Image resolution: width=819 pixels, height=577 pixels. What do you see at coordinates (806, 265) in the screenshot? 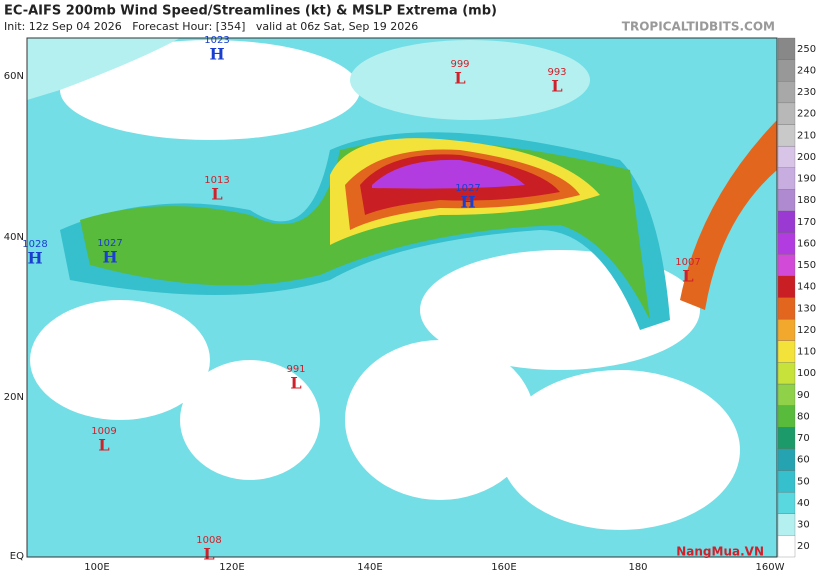
I see `colorbar-label: 150` at bounding box center [806, 265].